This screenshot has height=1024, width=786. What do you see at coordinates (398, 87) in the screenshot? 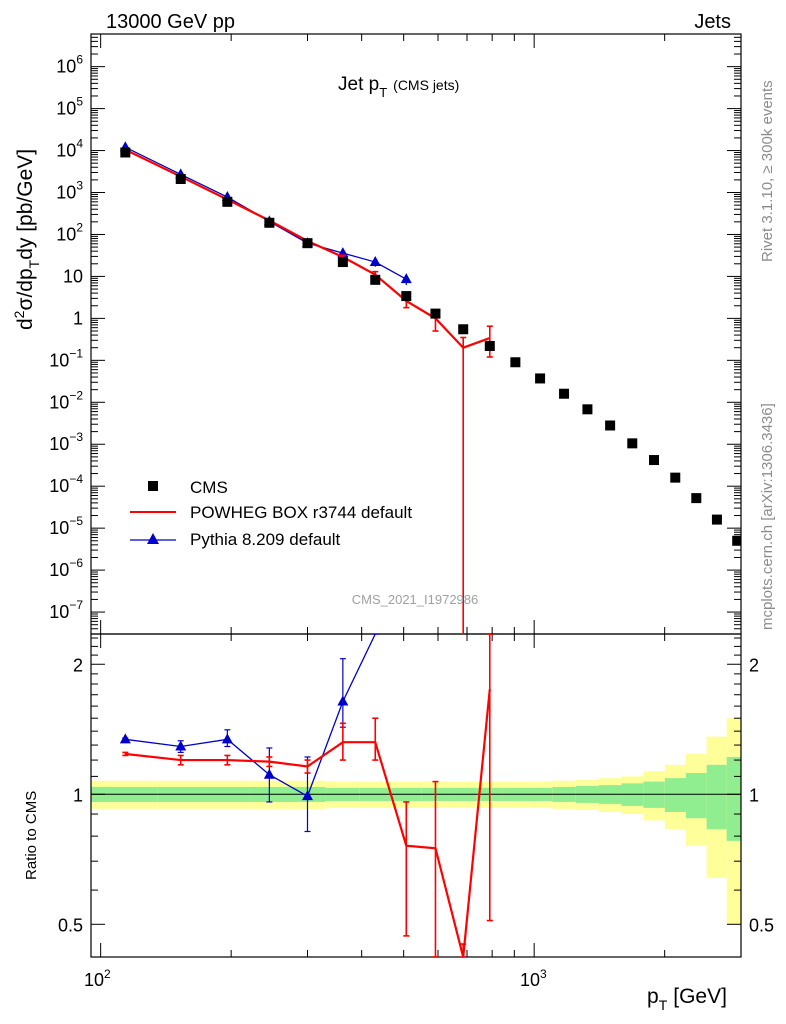
I see `plot-title: Jet pT (CMS jets)` at bounding box center [398, 87].